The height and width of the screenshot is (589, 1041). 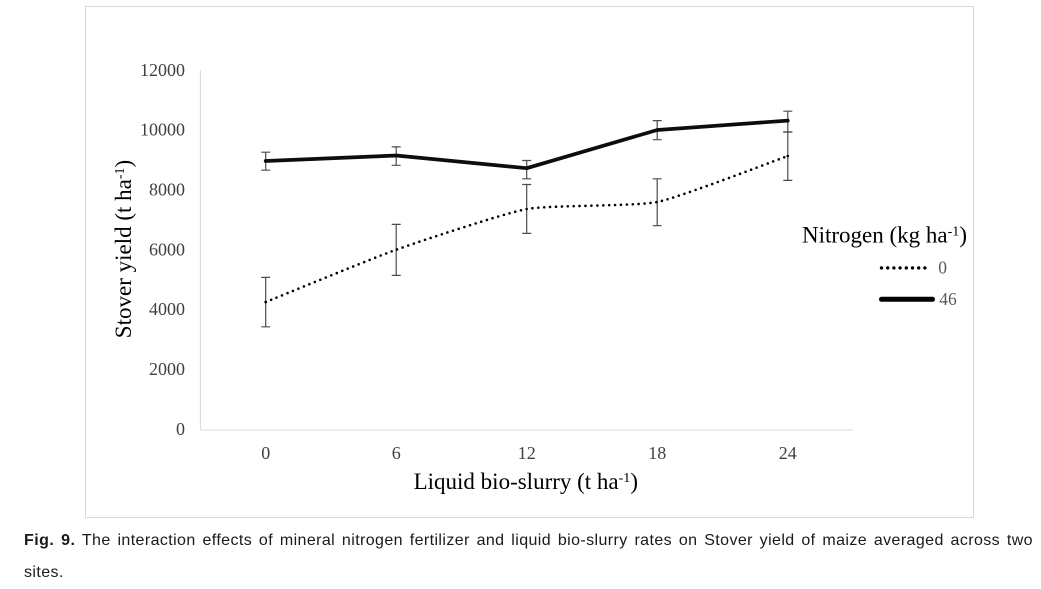 What do you see at coordinates (527, 453) in the screenshot?
I see `svg-text: 12` at bounding box center [527, 453].